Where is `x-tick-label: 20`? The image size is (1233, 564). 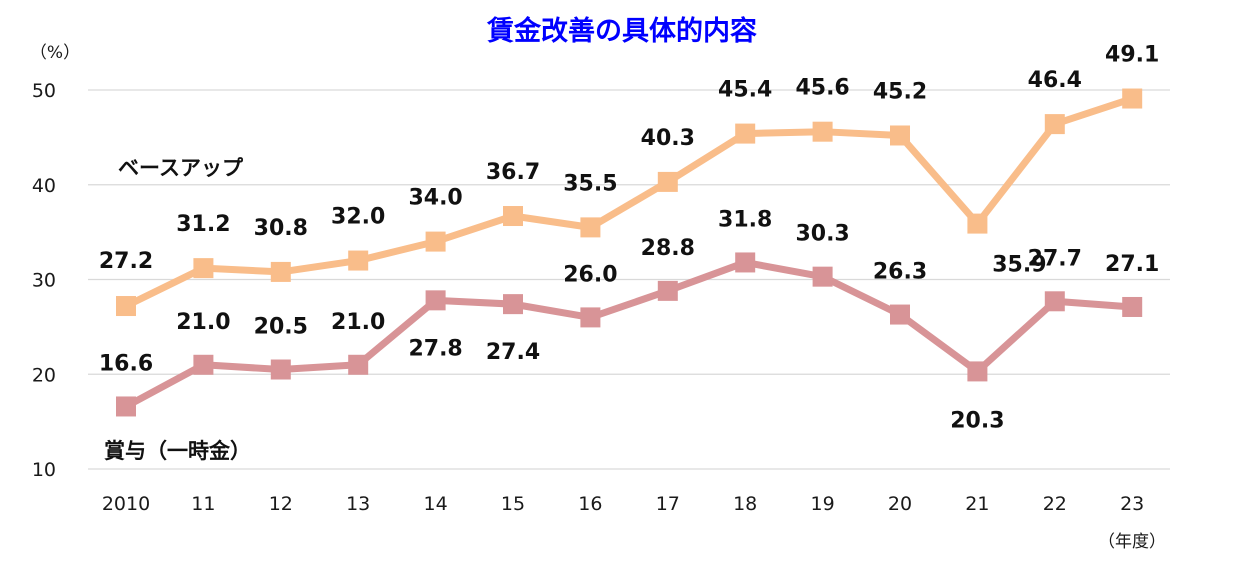
x-tick-label: 20 is located at coordinates (900, 504).